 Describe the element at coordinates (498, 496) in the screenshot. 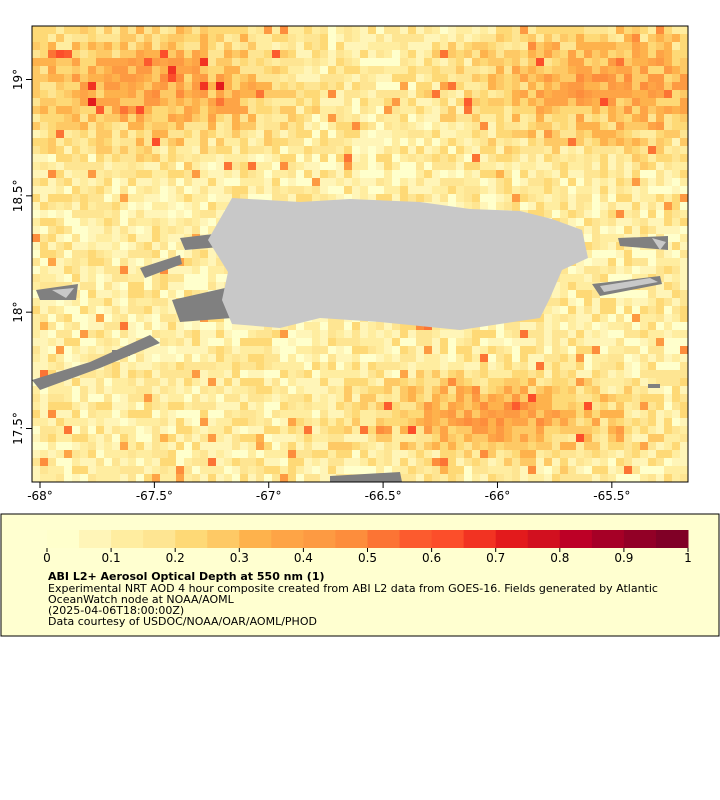

I see `x-tick-label: -66°` at that location.